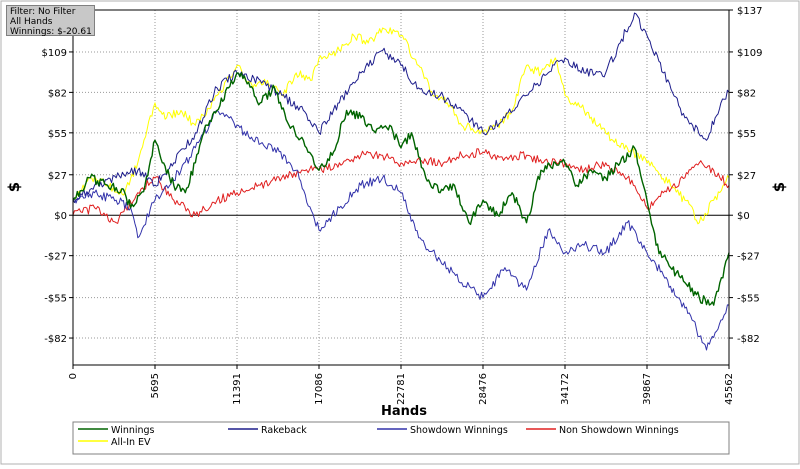 This screenshot has height=469, width=800. I want to click on y-tick-label-right: $137, so click(749, 11).